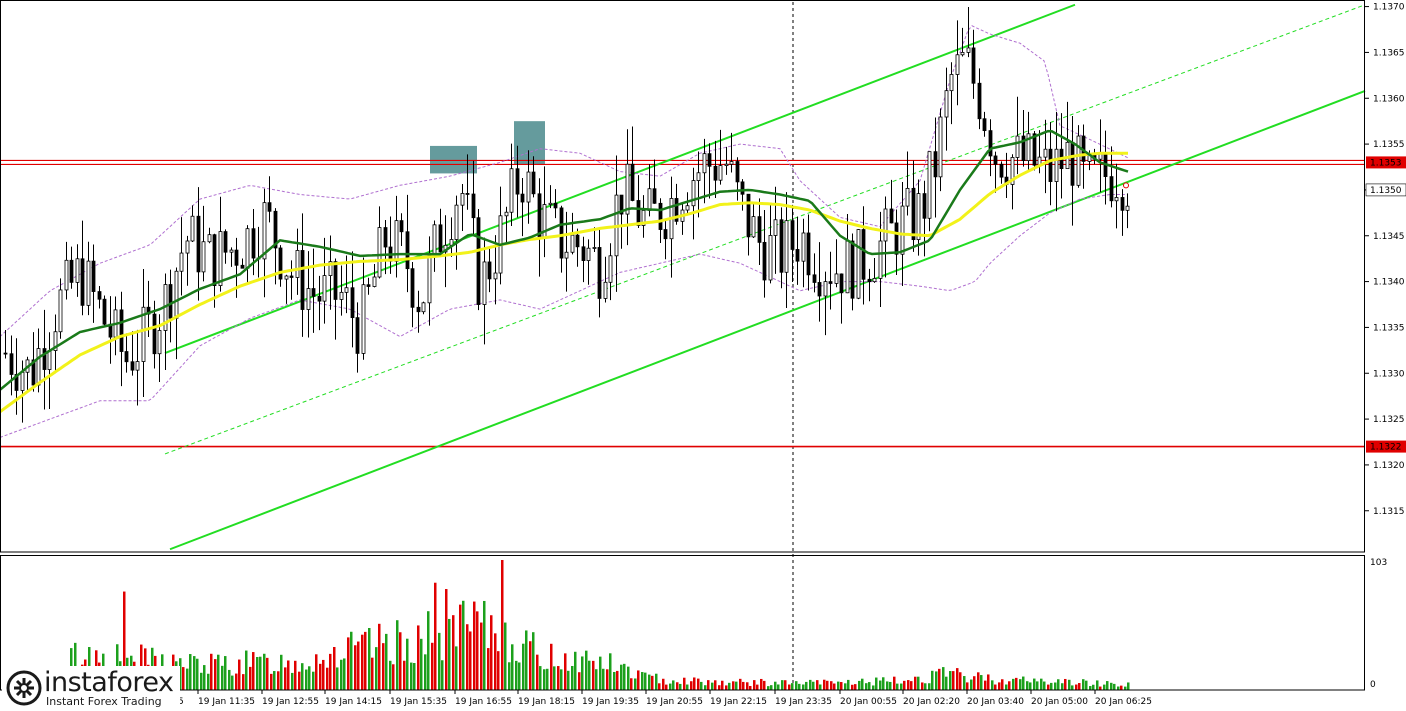 This screenshot has height=711, width=1406. What do you see at coordinates (1126, 185) in the screenshot?
I see `last-price-marker` at bounding box center [1126, 185].